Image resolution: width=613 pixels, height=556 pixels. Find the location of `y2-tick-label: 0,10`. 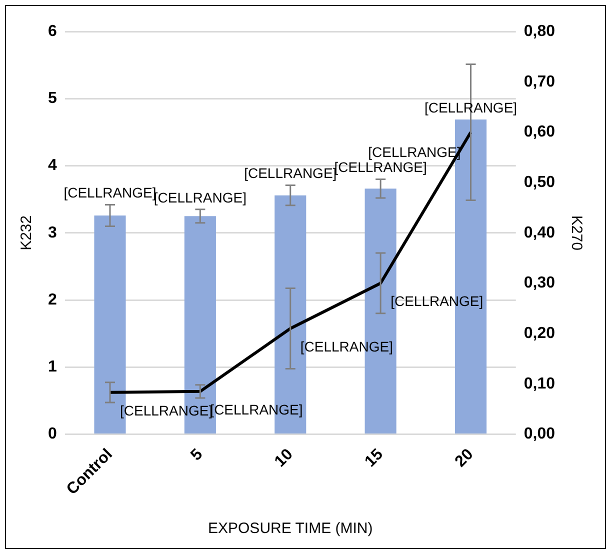

y2-tick-label: 0,10 is located at coordinates (540, 383).